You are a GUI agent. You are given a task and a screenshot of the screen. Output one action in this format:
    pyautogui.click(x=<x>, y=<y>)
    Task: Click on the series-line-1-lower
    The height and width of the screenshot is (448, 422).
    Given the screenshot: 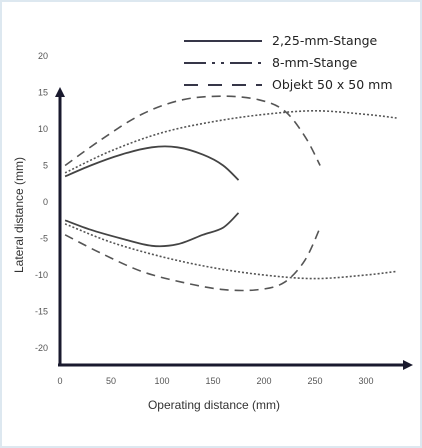 What is the action you would take?
    pyautogui.click(x=230, y=251)
    